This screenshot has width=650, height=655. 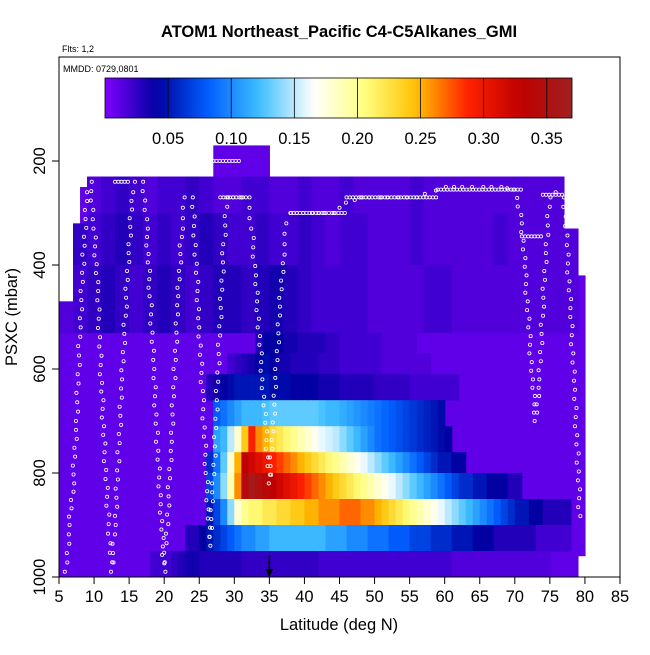 I want to click on y-tick-label: 200, so click(x=40, y=161).